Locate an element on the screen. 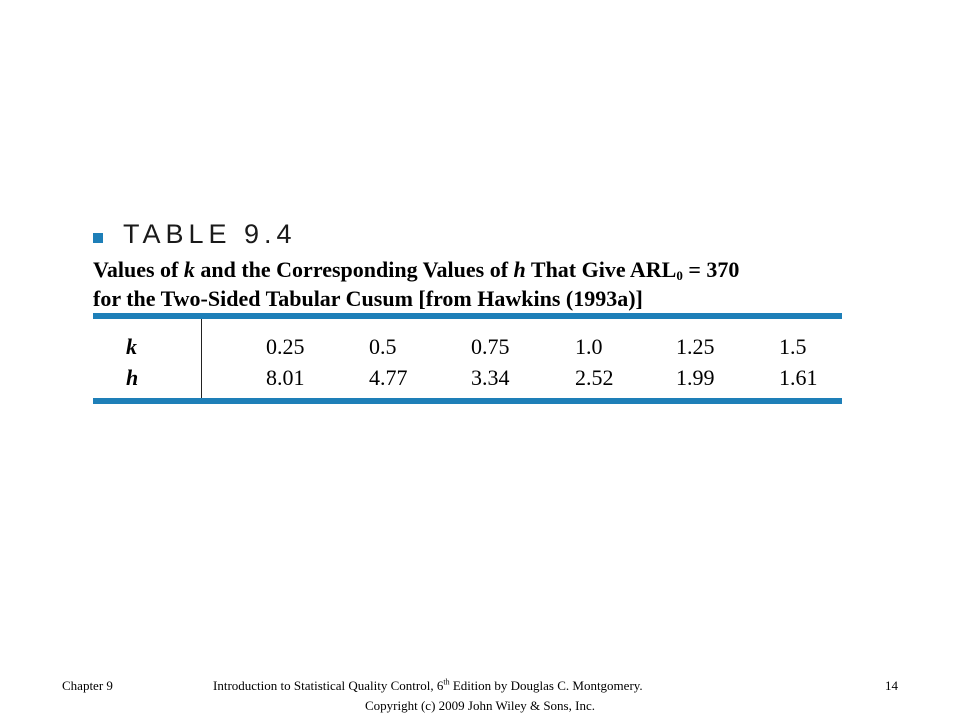  table-cell: 1.5 is located at coordinates (793, 346).